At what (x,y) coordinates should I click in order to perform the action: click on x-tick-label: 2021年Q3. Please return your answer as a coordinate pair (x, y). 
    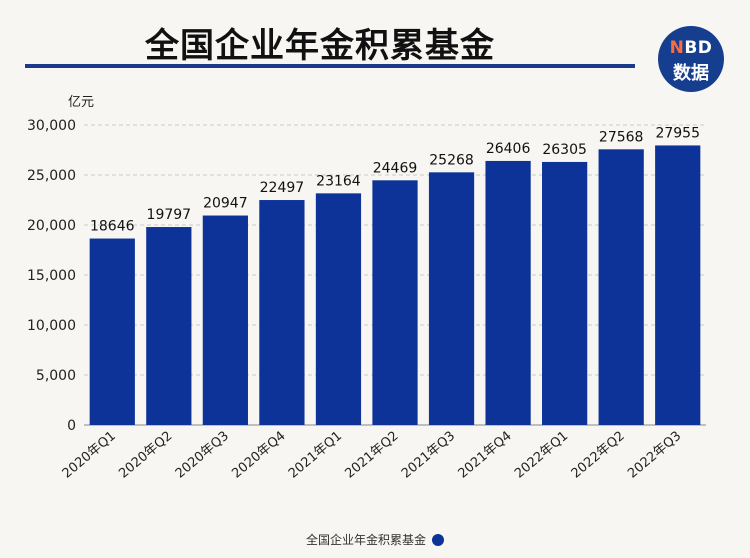
    Looking at the image, I should click on (428, 455).